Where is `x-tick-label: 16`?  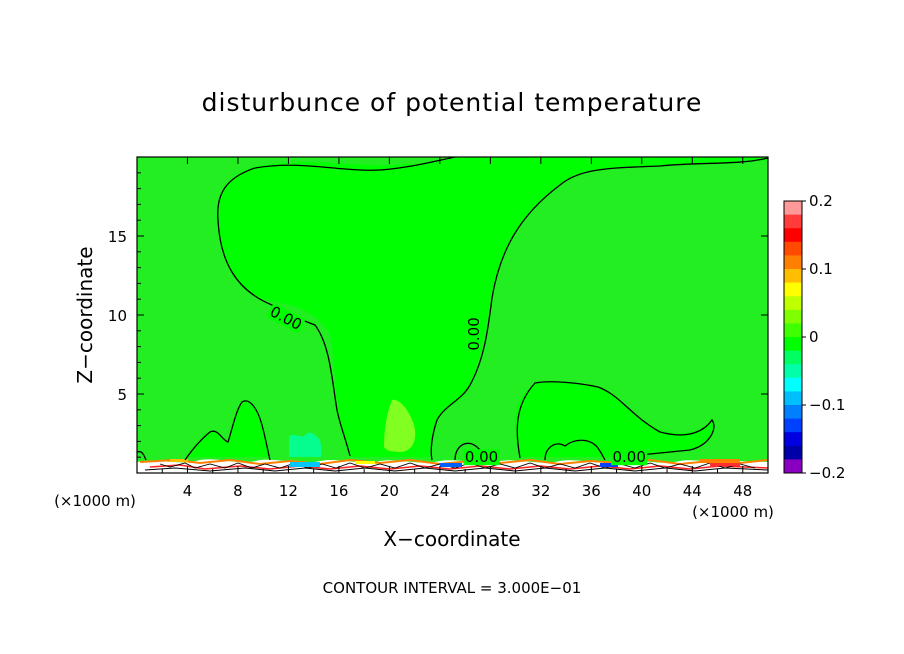 x-tick-label: 16 is located at coordinates (338, 491).